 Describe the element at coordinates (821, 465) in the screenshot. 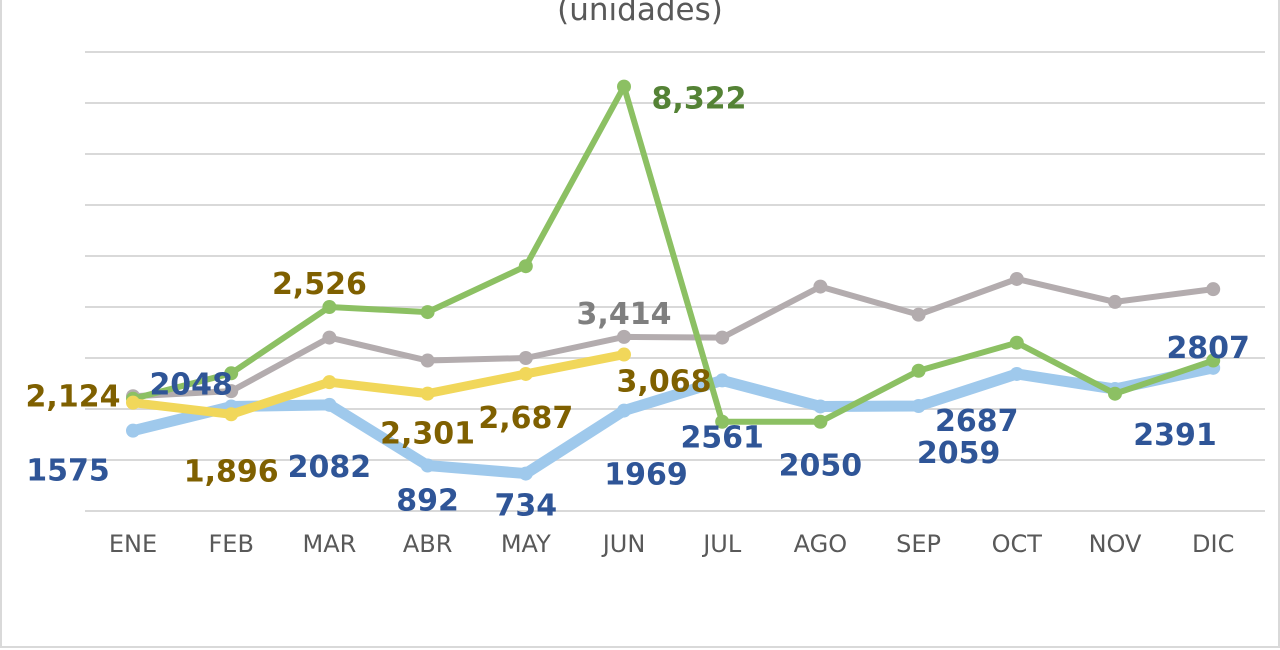

I see `data-label: 2050` at that location.